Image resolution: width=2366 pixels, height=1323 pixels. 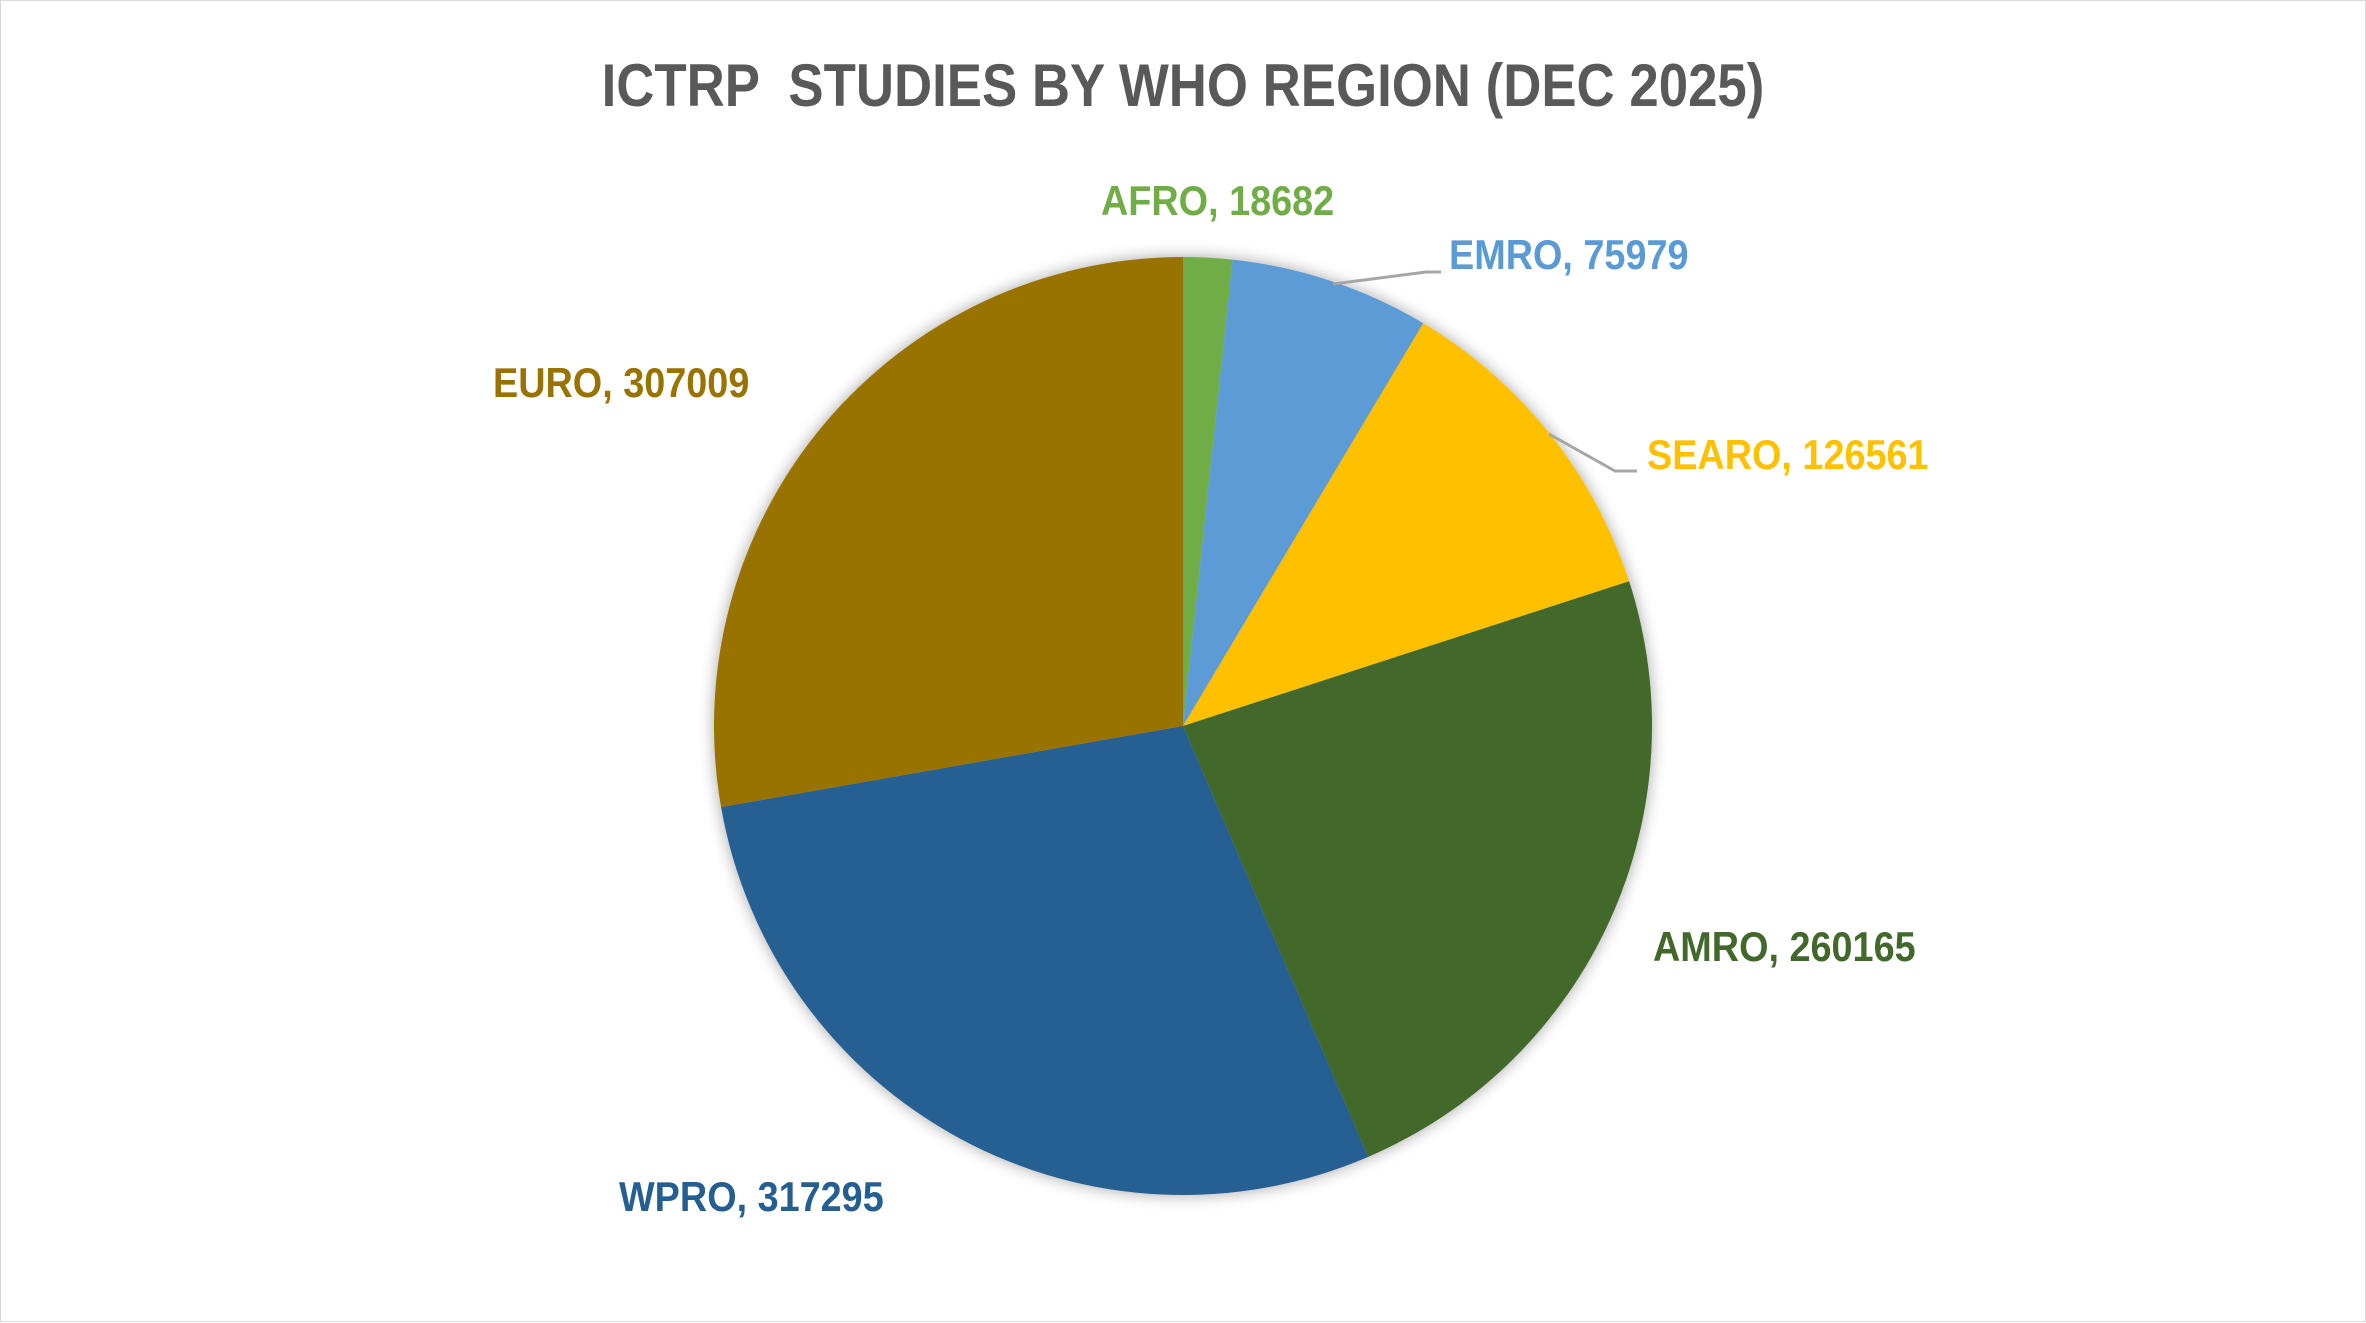 What do you see at coordinates (1569, 254) in the screenshot?
I see `data-label-emro: EMRO, 75979` at bounding box center [1569, 254].